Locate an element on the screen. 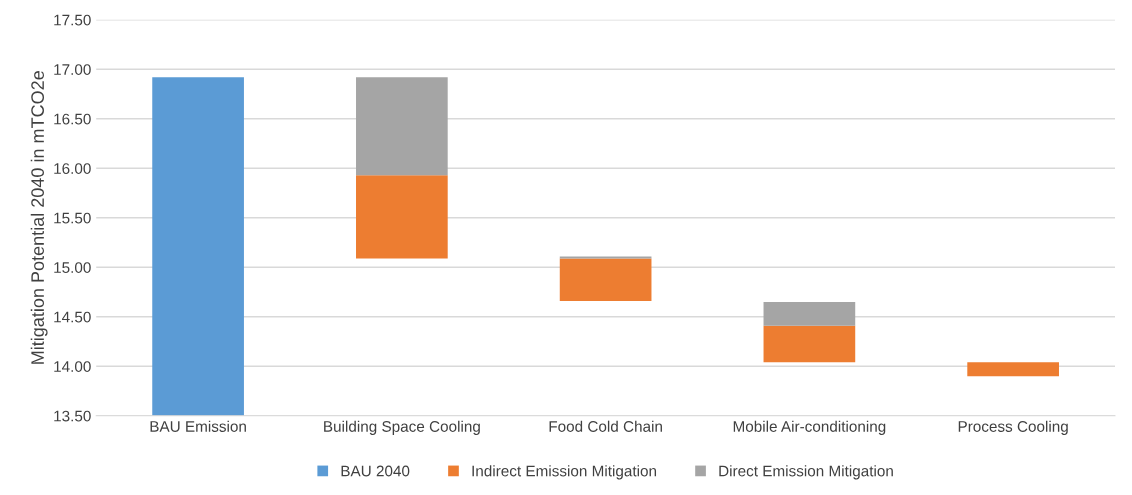 The width and height of the screenshot is (1132, 495). y-tick-label: 16.00 is located at coordinates (72, 168).